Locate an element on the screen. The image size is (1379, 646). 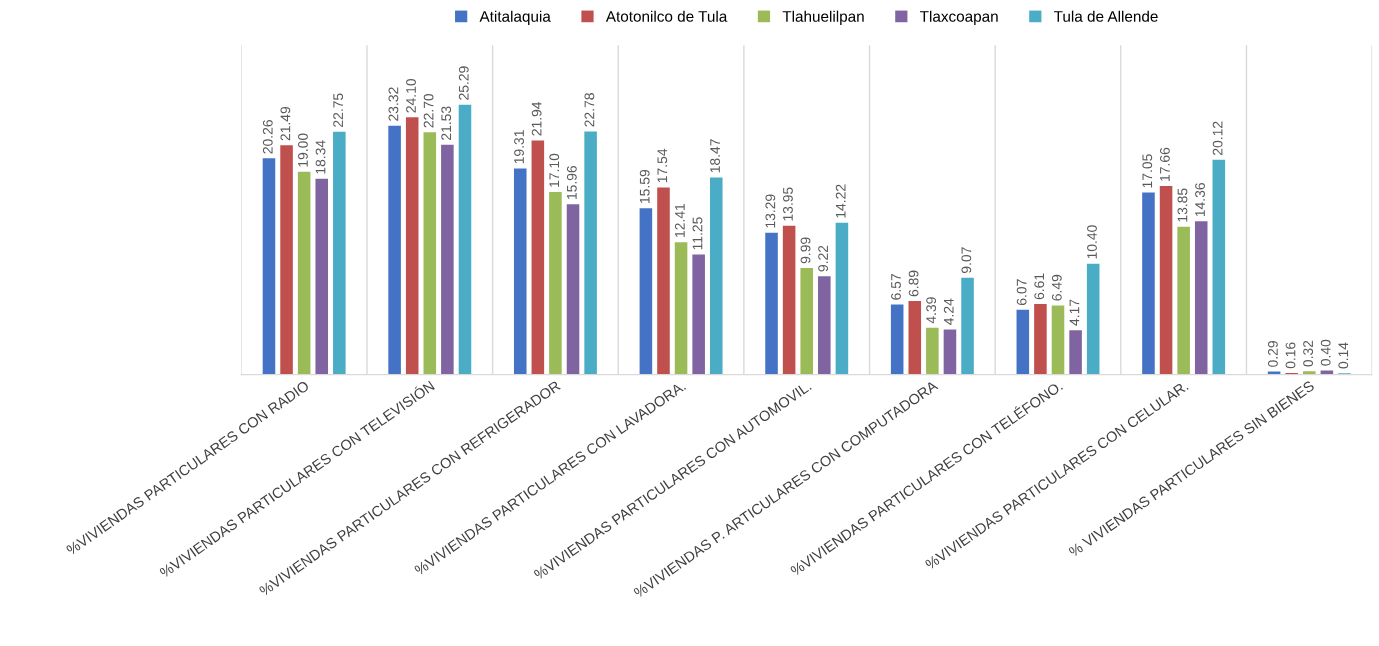
data-label: 23.32 is located at coordinates (393, 104).